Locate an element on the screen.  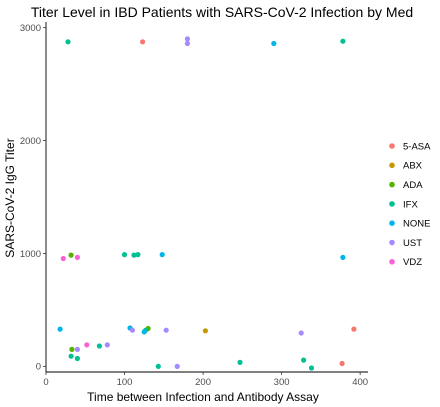
legend-label: NONE is located at coordinates (416, 224).